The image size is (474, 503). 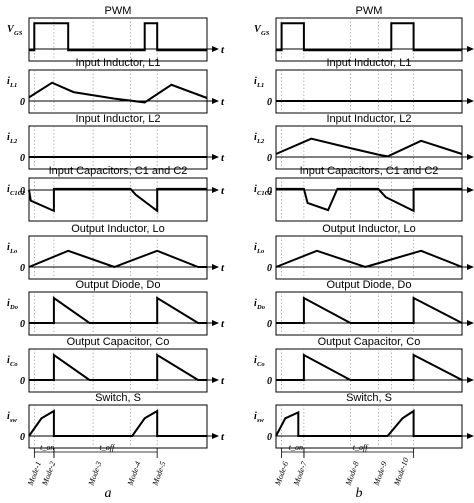 I want to click on mode-label: Mode-7, so click(x=300, y=473).